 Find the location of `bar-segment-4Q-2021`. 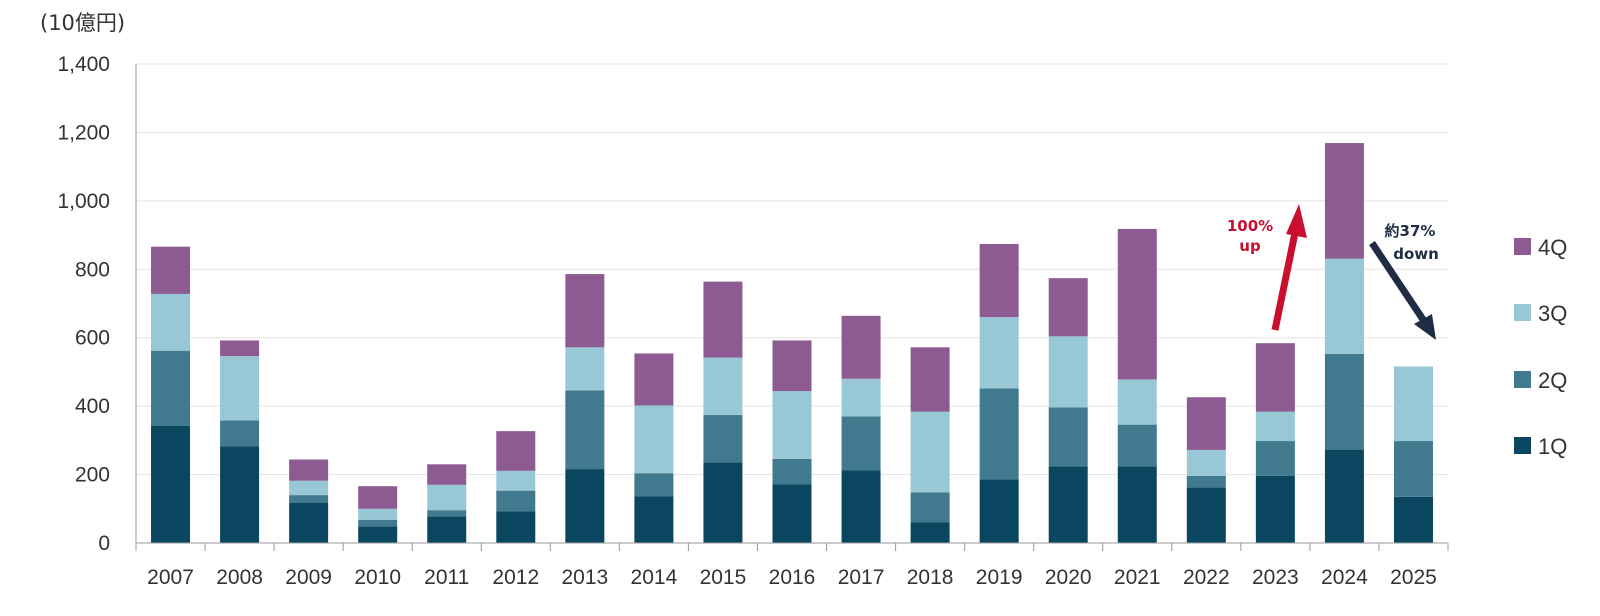

bar-segment-4Q-2021 is located at coordinates (1137, 304).